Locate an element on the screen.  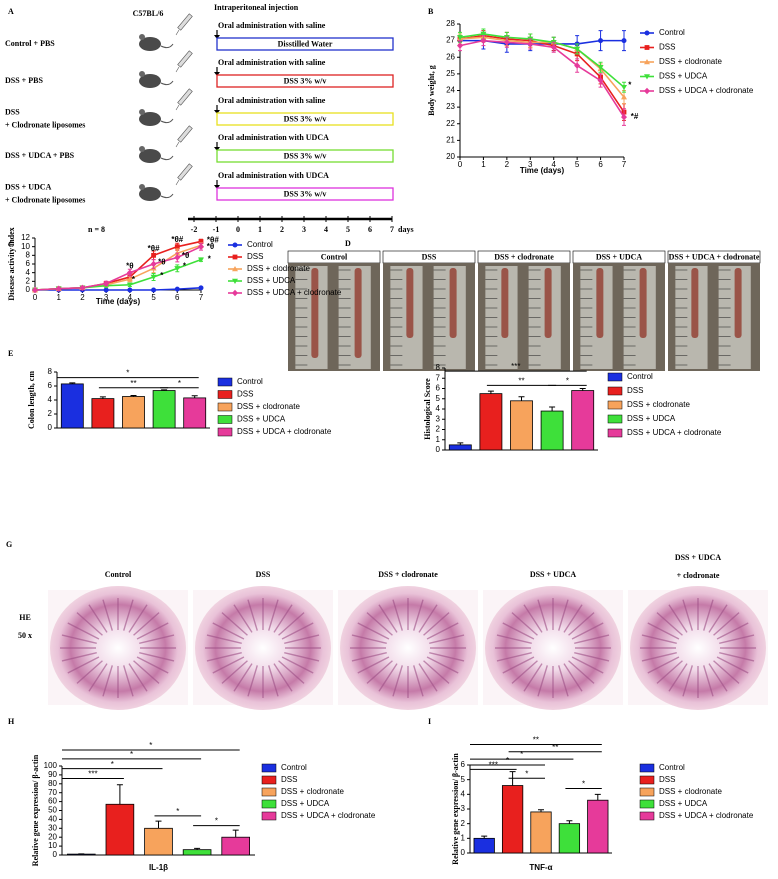
legend-label: DSS is located at coordinates (667, 779).